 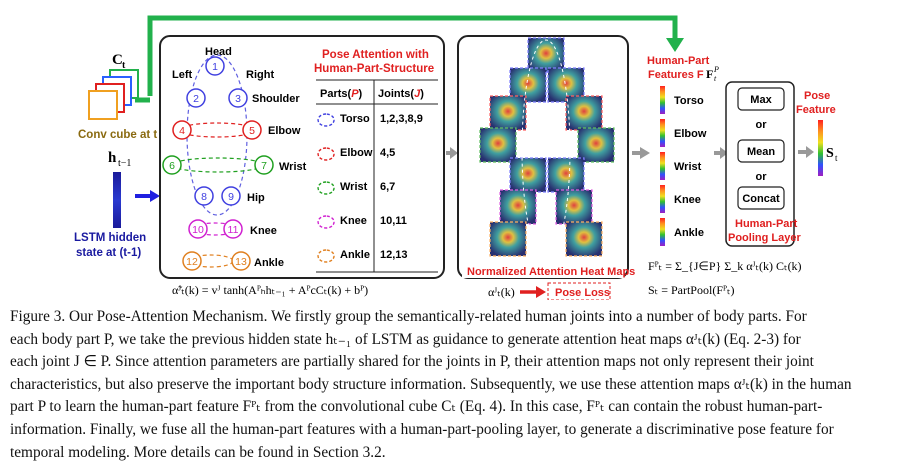 I want to click on table-row: Ankle 12,13, so click(x=362, y=256).